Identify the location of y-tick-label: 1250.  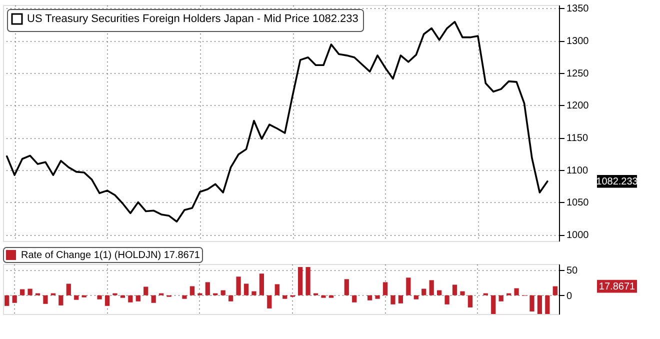
(578, 74).